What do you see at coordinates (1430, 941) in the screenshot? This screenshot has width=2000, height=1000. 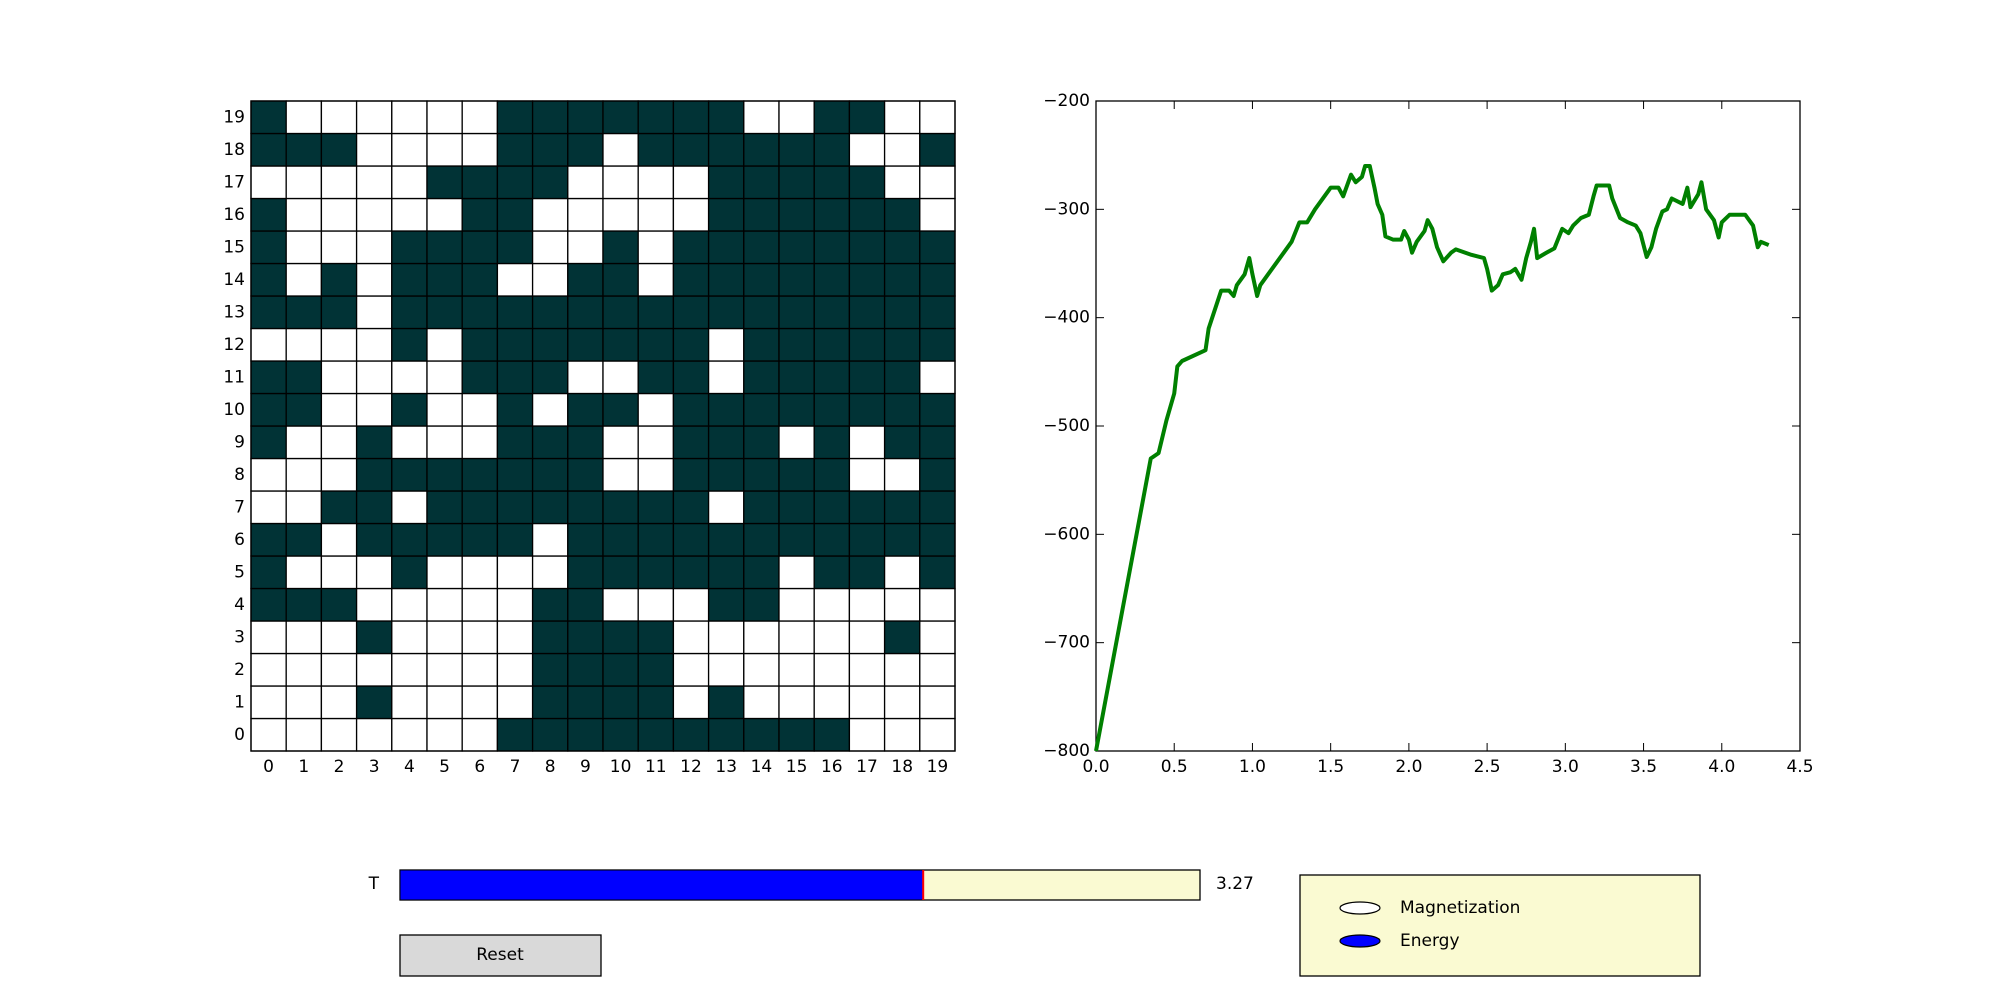 I see `radio-label: Energy` at bounding box center [1430, 941].